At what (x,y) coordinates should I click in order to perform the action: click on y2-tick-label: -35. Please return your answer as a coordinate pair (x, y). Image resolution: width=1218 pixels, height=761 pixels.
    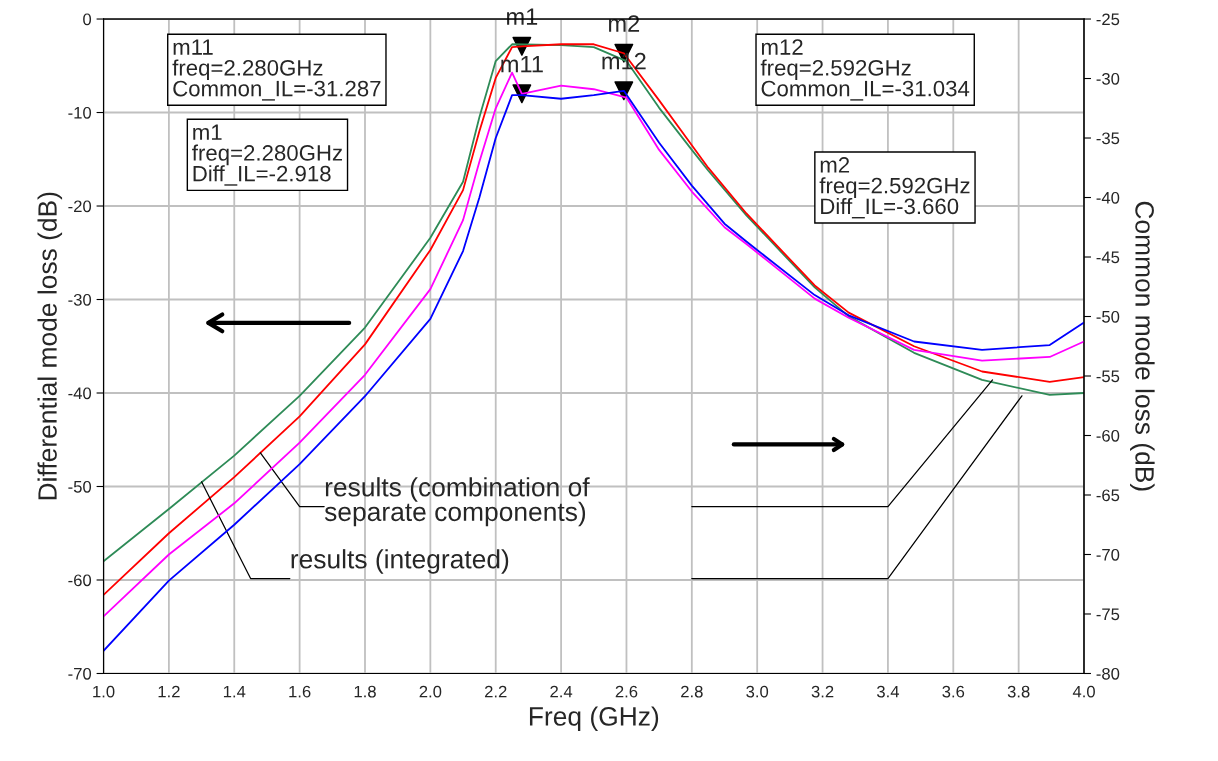
    Looking at the image, I should click on (1108, 138).